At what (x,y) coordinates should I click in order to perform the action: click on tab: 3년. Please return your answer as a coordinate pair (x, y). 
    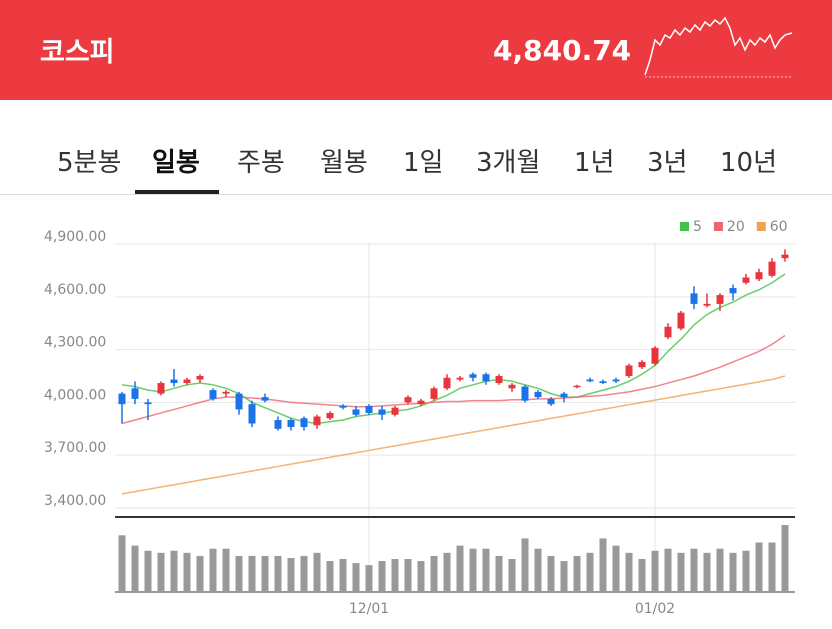
    Looking at the image, I should click on (667, 163).